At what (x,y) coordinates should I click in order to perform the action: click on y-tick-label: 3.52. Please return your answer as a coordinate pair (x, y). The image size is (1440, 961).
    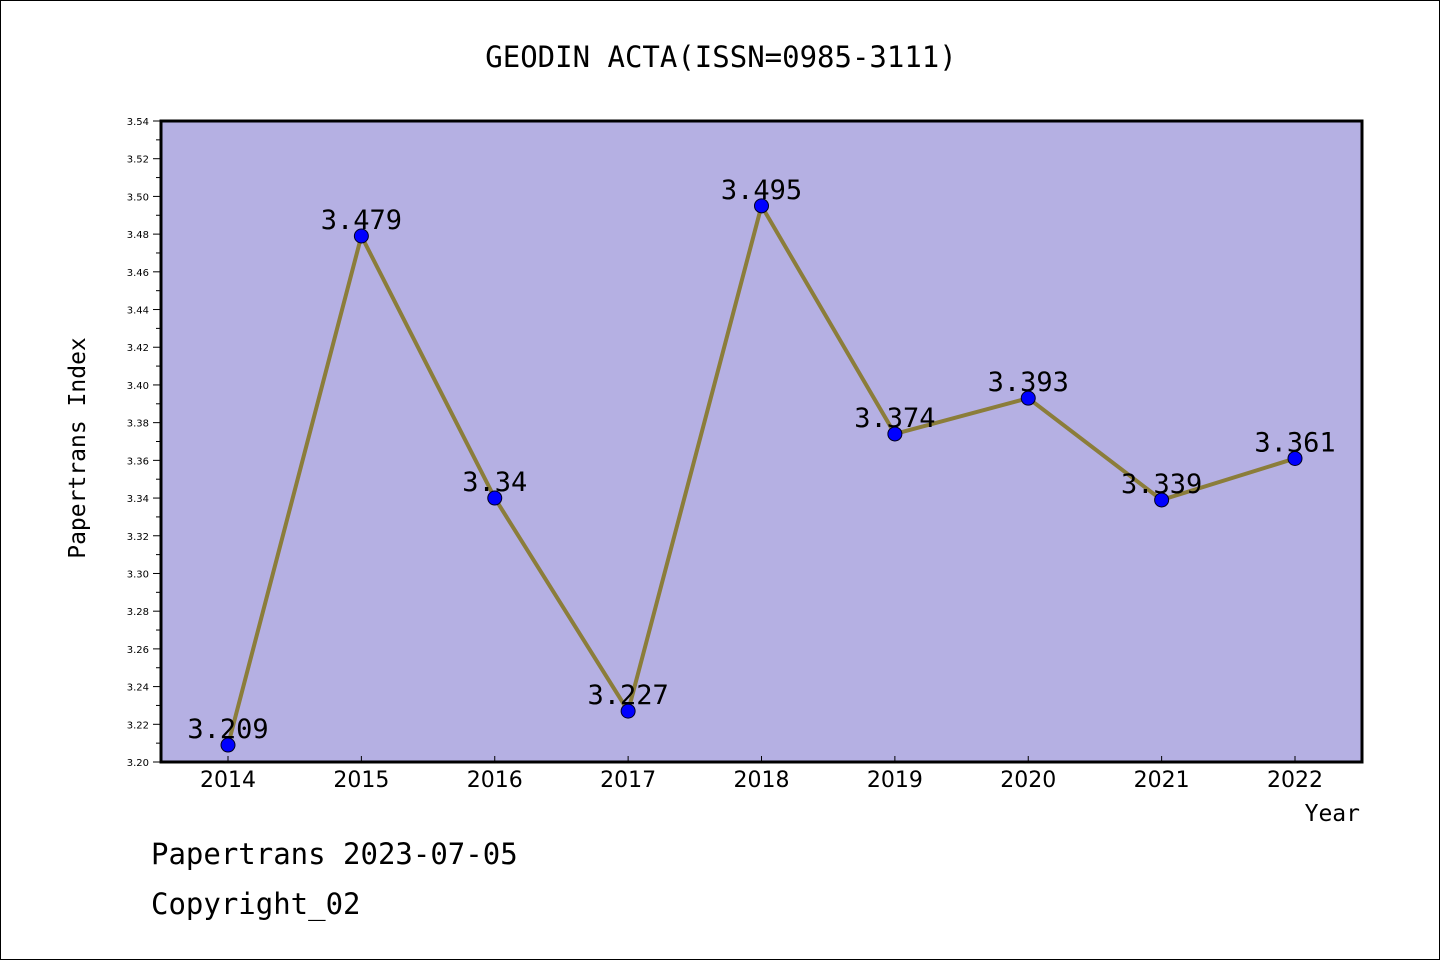
    Looking at the image, I should click on (138, 160).